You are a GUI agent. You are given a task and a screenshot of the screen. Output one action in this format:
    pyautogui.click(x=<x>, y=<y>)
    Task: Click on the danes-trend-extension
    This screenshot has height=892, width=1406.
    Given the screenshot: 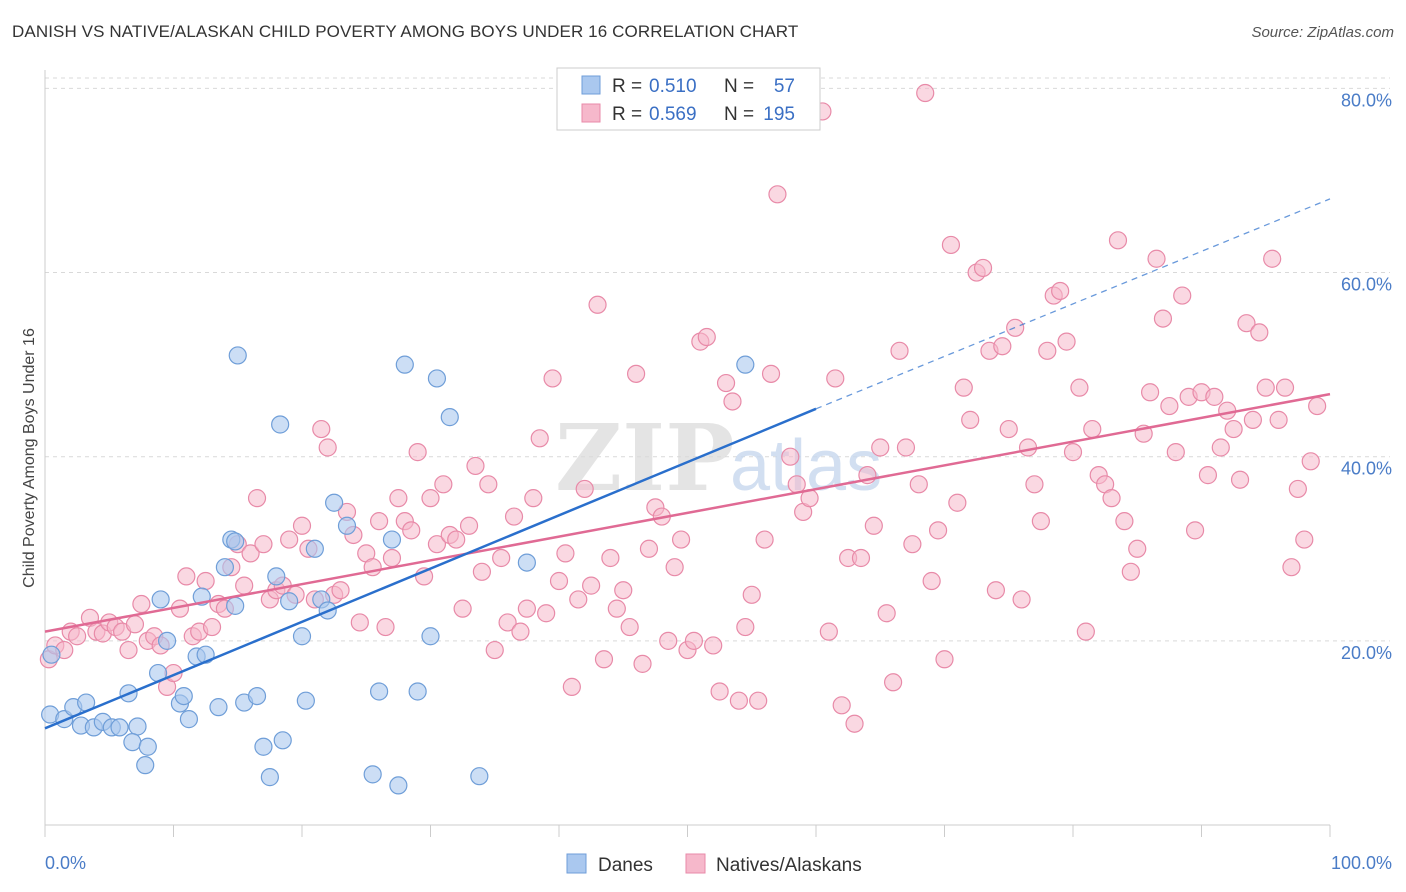 What is the action you would take?
    pyautogui.click(x=1073, y=304)
    